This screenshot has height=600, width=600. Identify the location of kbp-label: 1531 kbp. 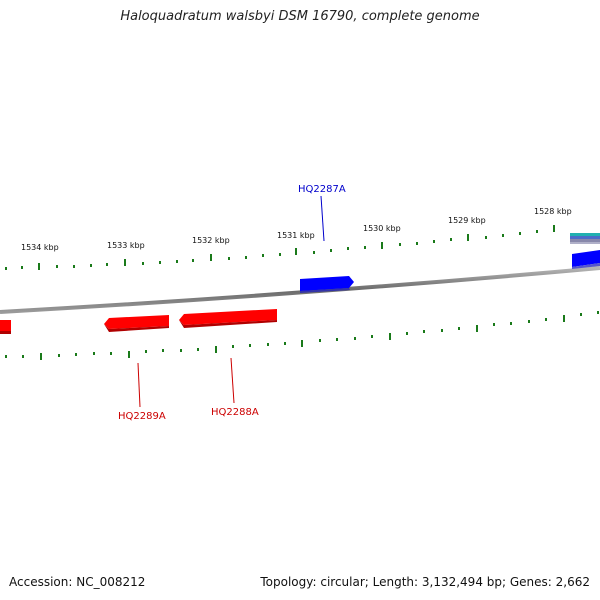
(296, 235).